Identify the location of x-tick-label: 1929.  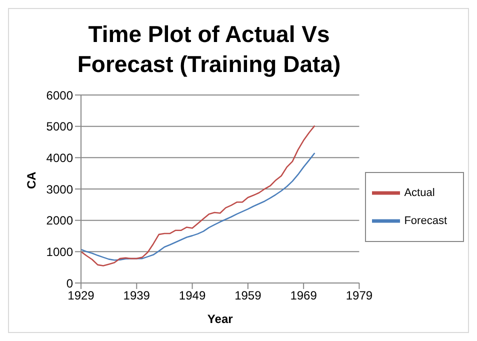
(81, 295).